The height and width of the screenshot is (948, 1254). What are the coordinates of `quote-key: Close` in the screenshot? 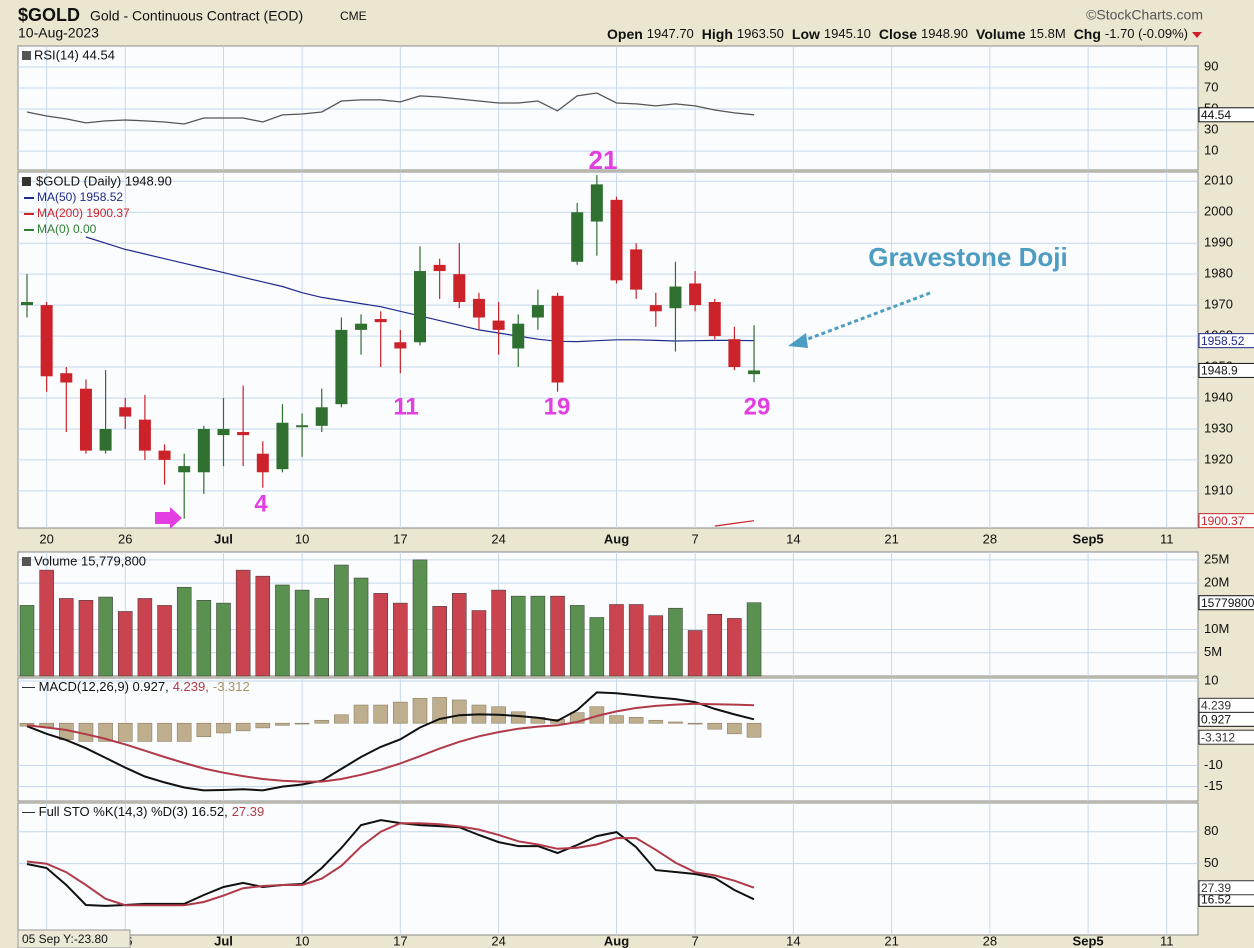 It's located at (898, 34).